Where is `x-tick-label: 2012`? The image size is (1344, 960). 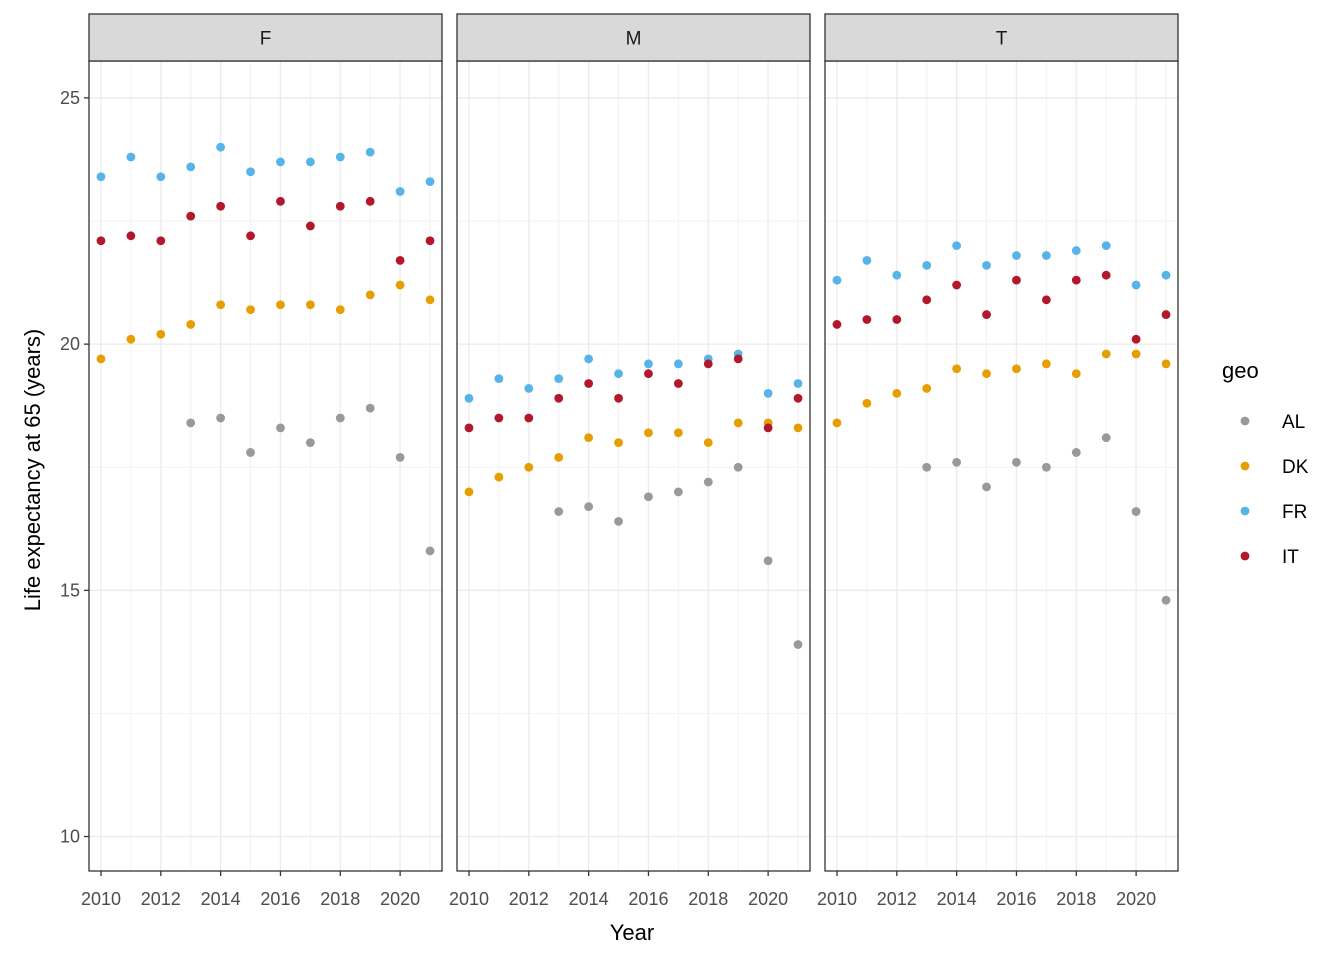
x-tick-label: 2012 is located at coordinates (897, 899).